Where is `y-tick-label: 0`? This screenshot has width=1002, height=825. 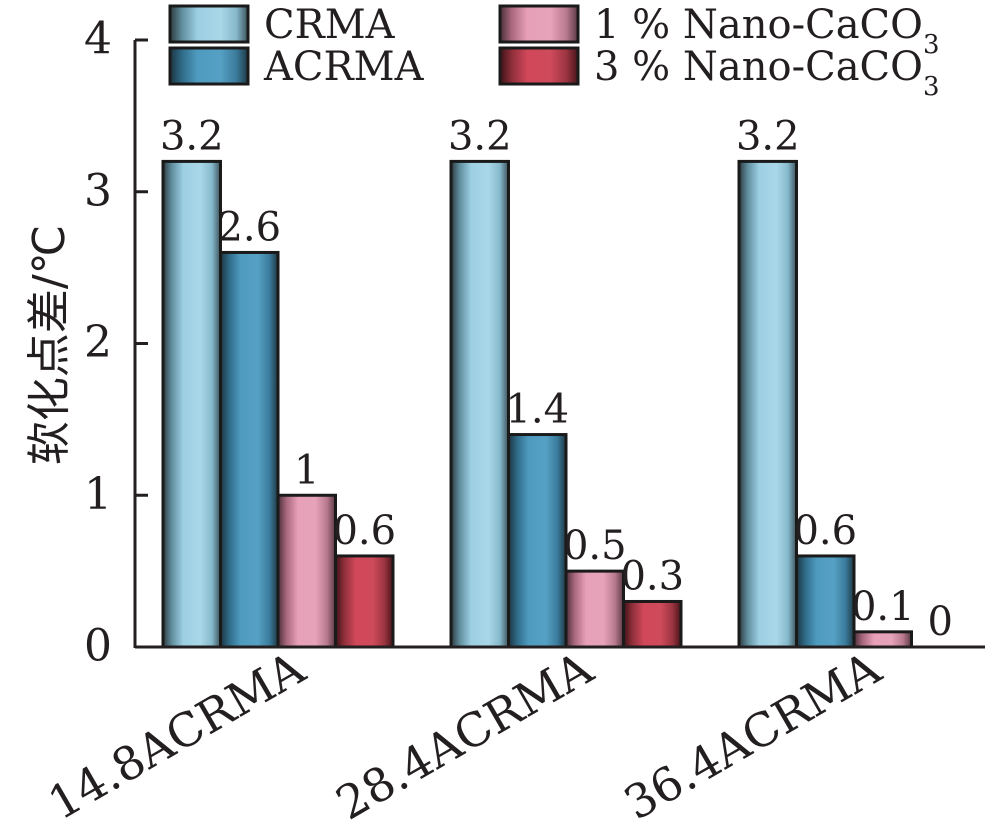
y-tick-label: 0 is located at coordinates (98, 646).